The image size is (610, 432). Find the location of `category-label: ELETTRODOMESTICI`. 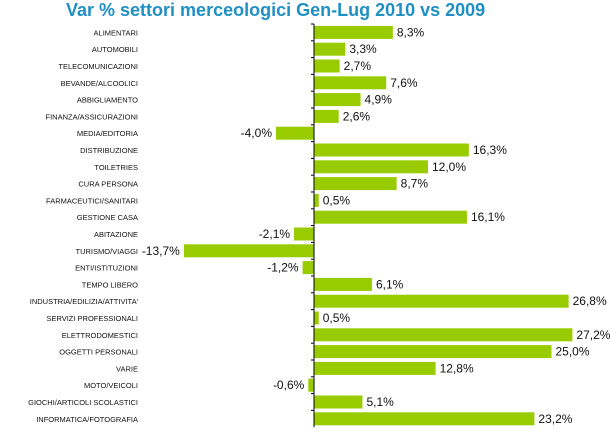

category-label: ELETTRODOMESTICI is located at coordinates (100, 335).